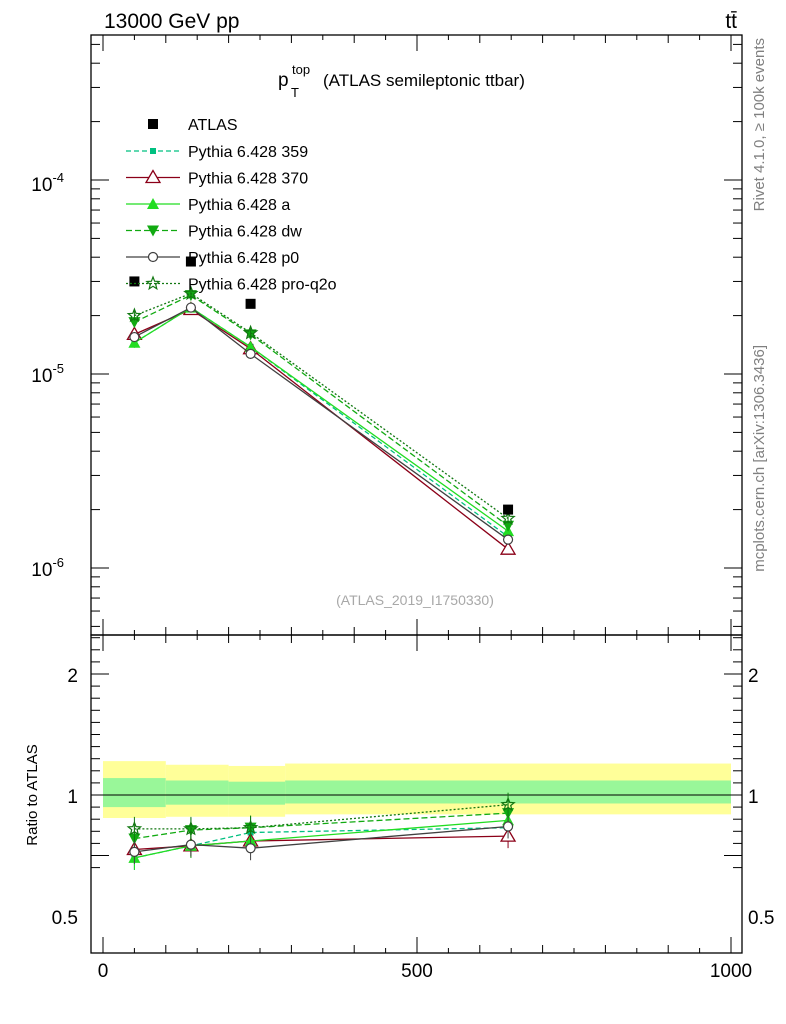 The width and height of the screenshot is (786, 1024). I want to click on legend-marker-pythia-6-428-dw, so click(153, 231).